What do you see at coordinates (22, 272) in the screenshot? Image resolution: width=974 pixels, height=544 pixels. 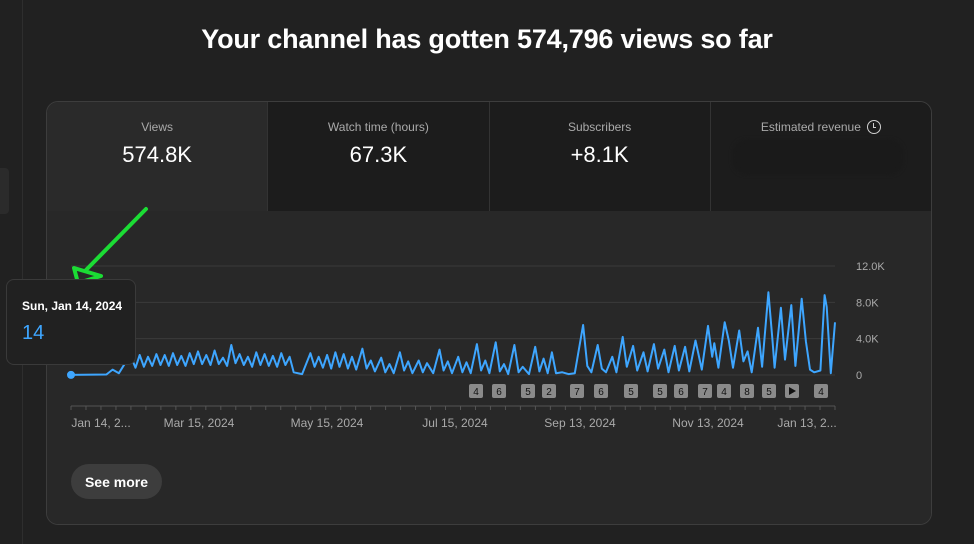 I see `left-divider` at bounding box center [22, 272].